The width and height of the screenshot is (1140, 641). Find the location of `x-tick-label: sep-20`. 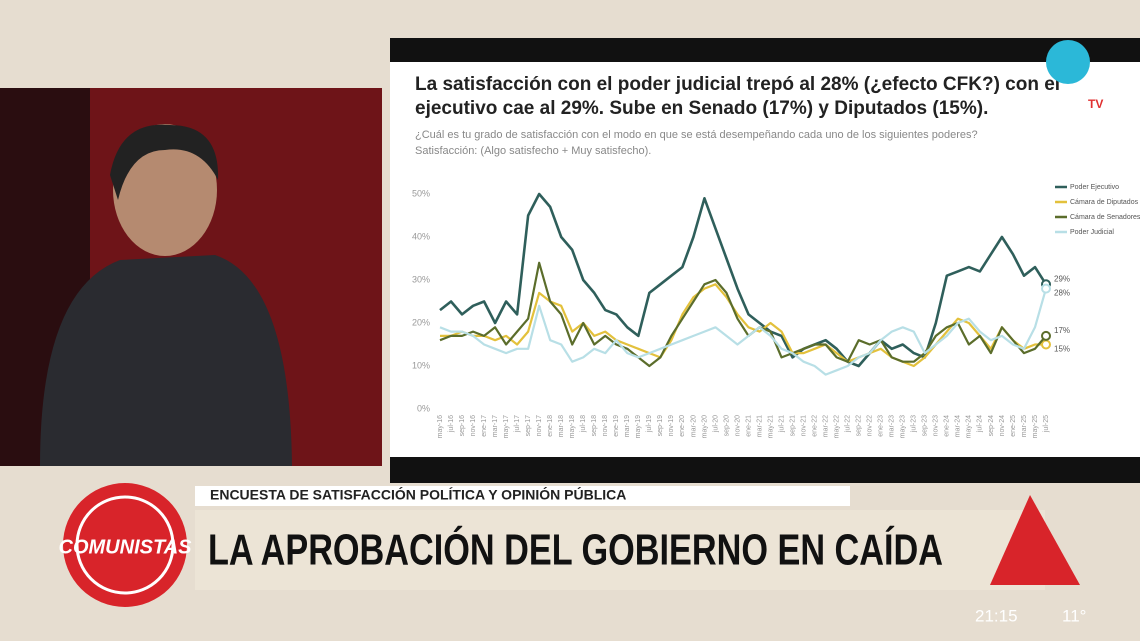

x-tick-label: sep-20 is located at coordinates (726, 426).